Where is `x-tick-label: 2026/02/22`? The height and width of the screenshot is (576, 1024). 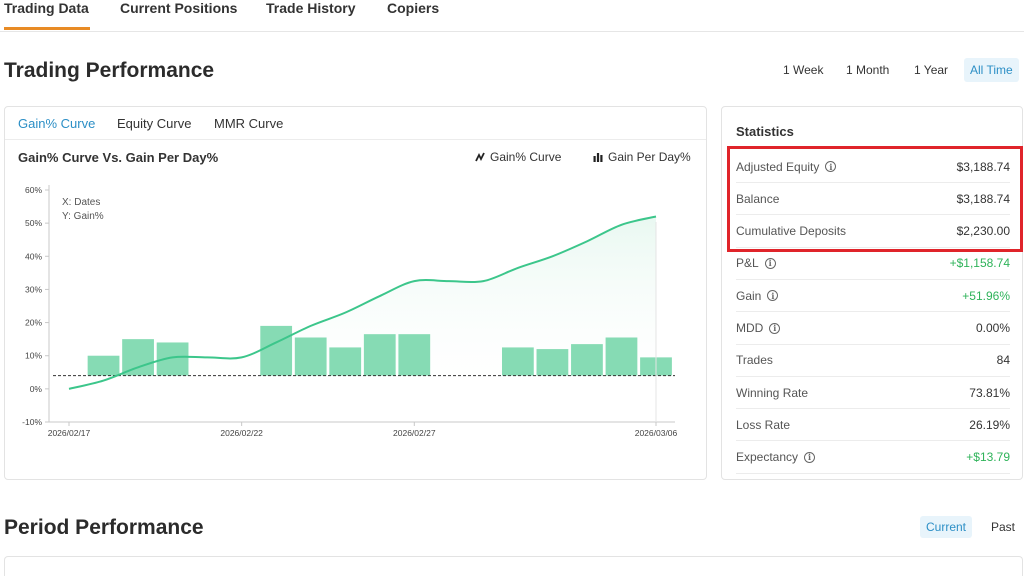 x-tick-label: 2026/02/22 is located at coordinates (241, 433).